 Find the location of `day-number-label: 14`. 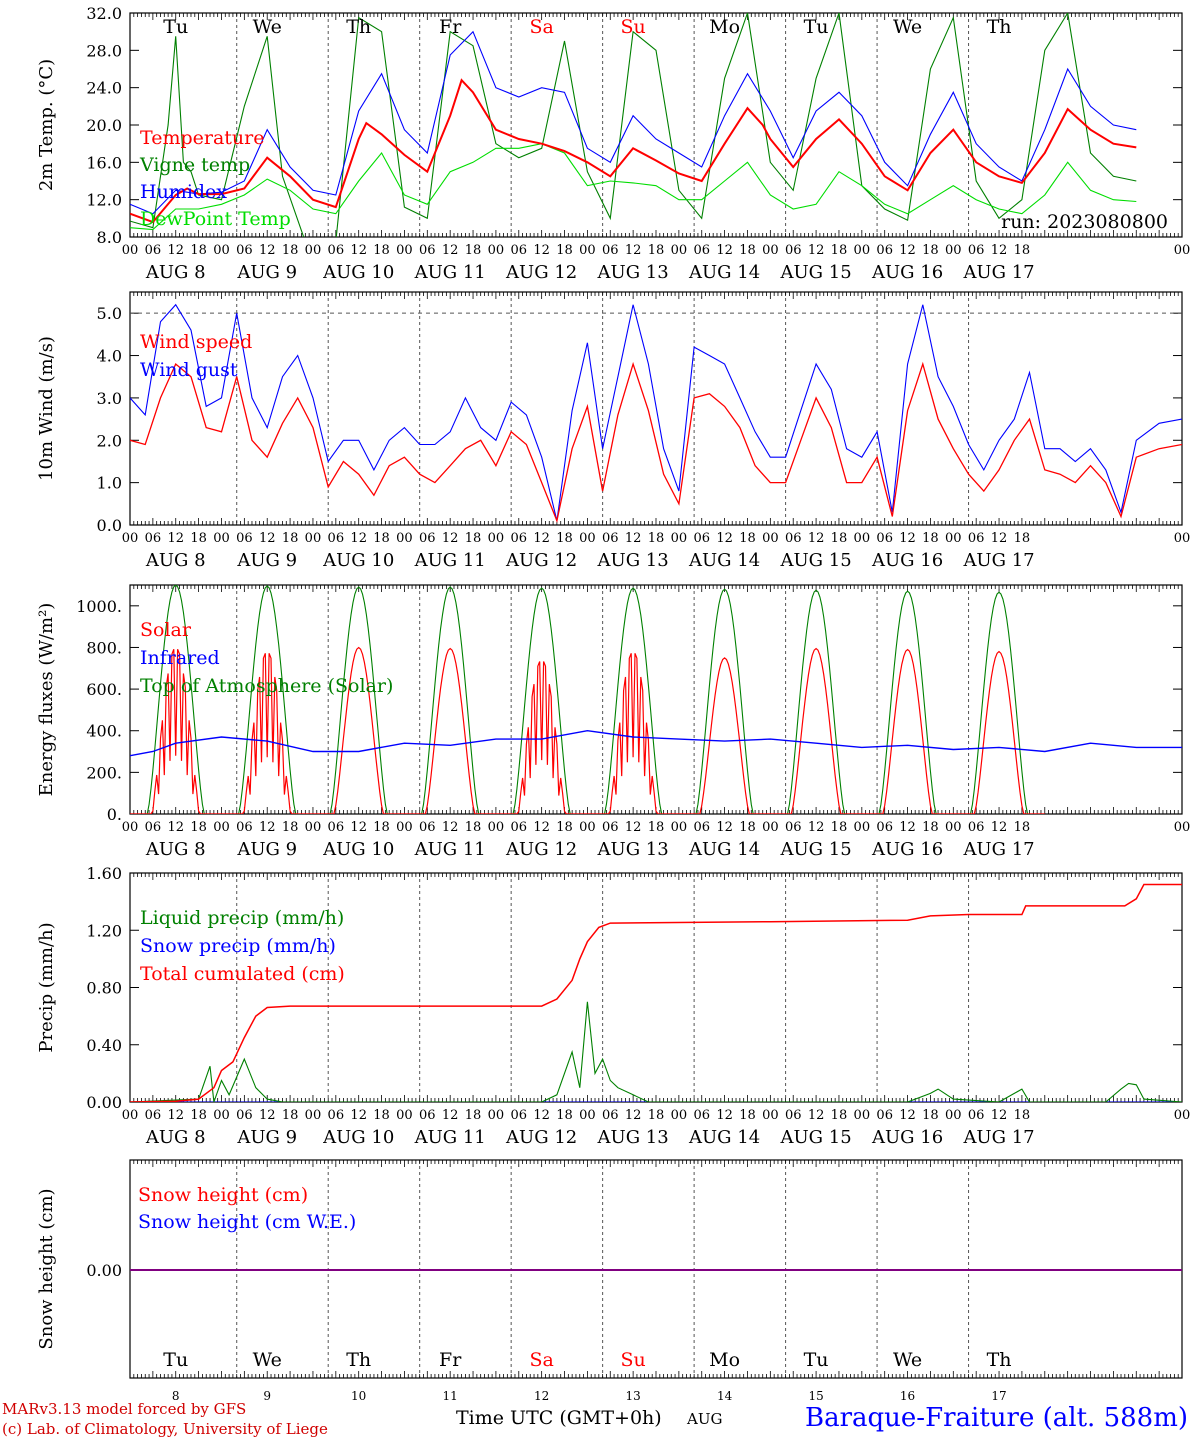

day-number-label: 14 is located at coordinates (725, 1396).